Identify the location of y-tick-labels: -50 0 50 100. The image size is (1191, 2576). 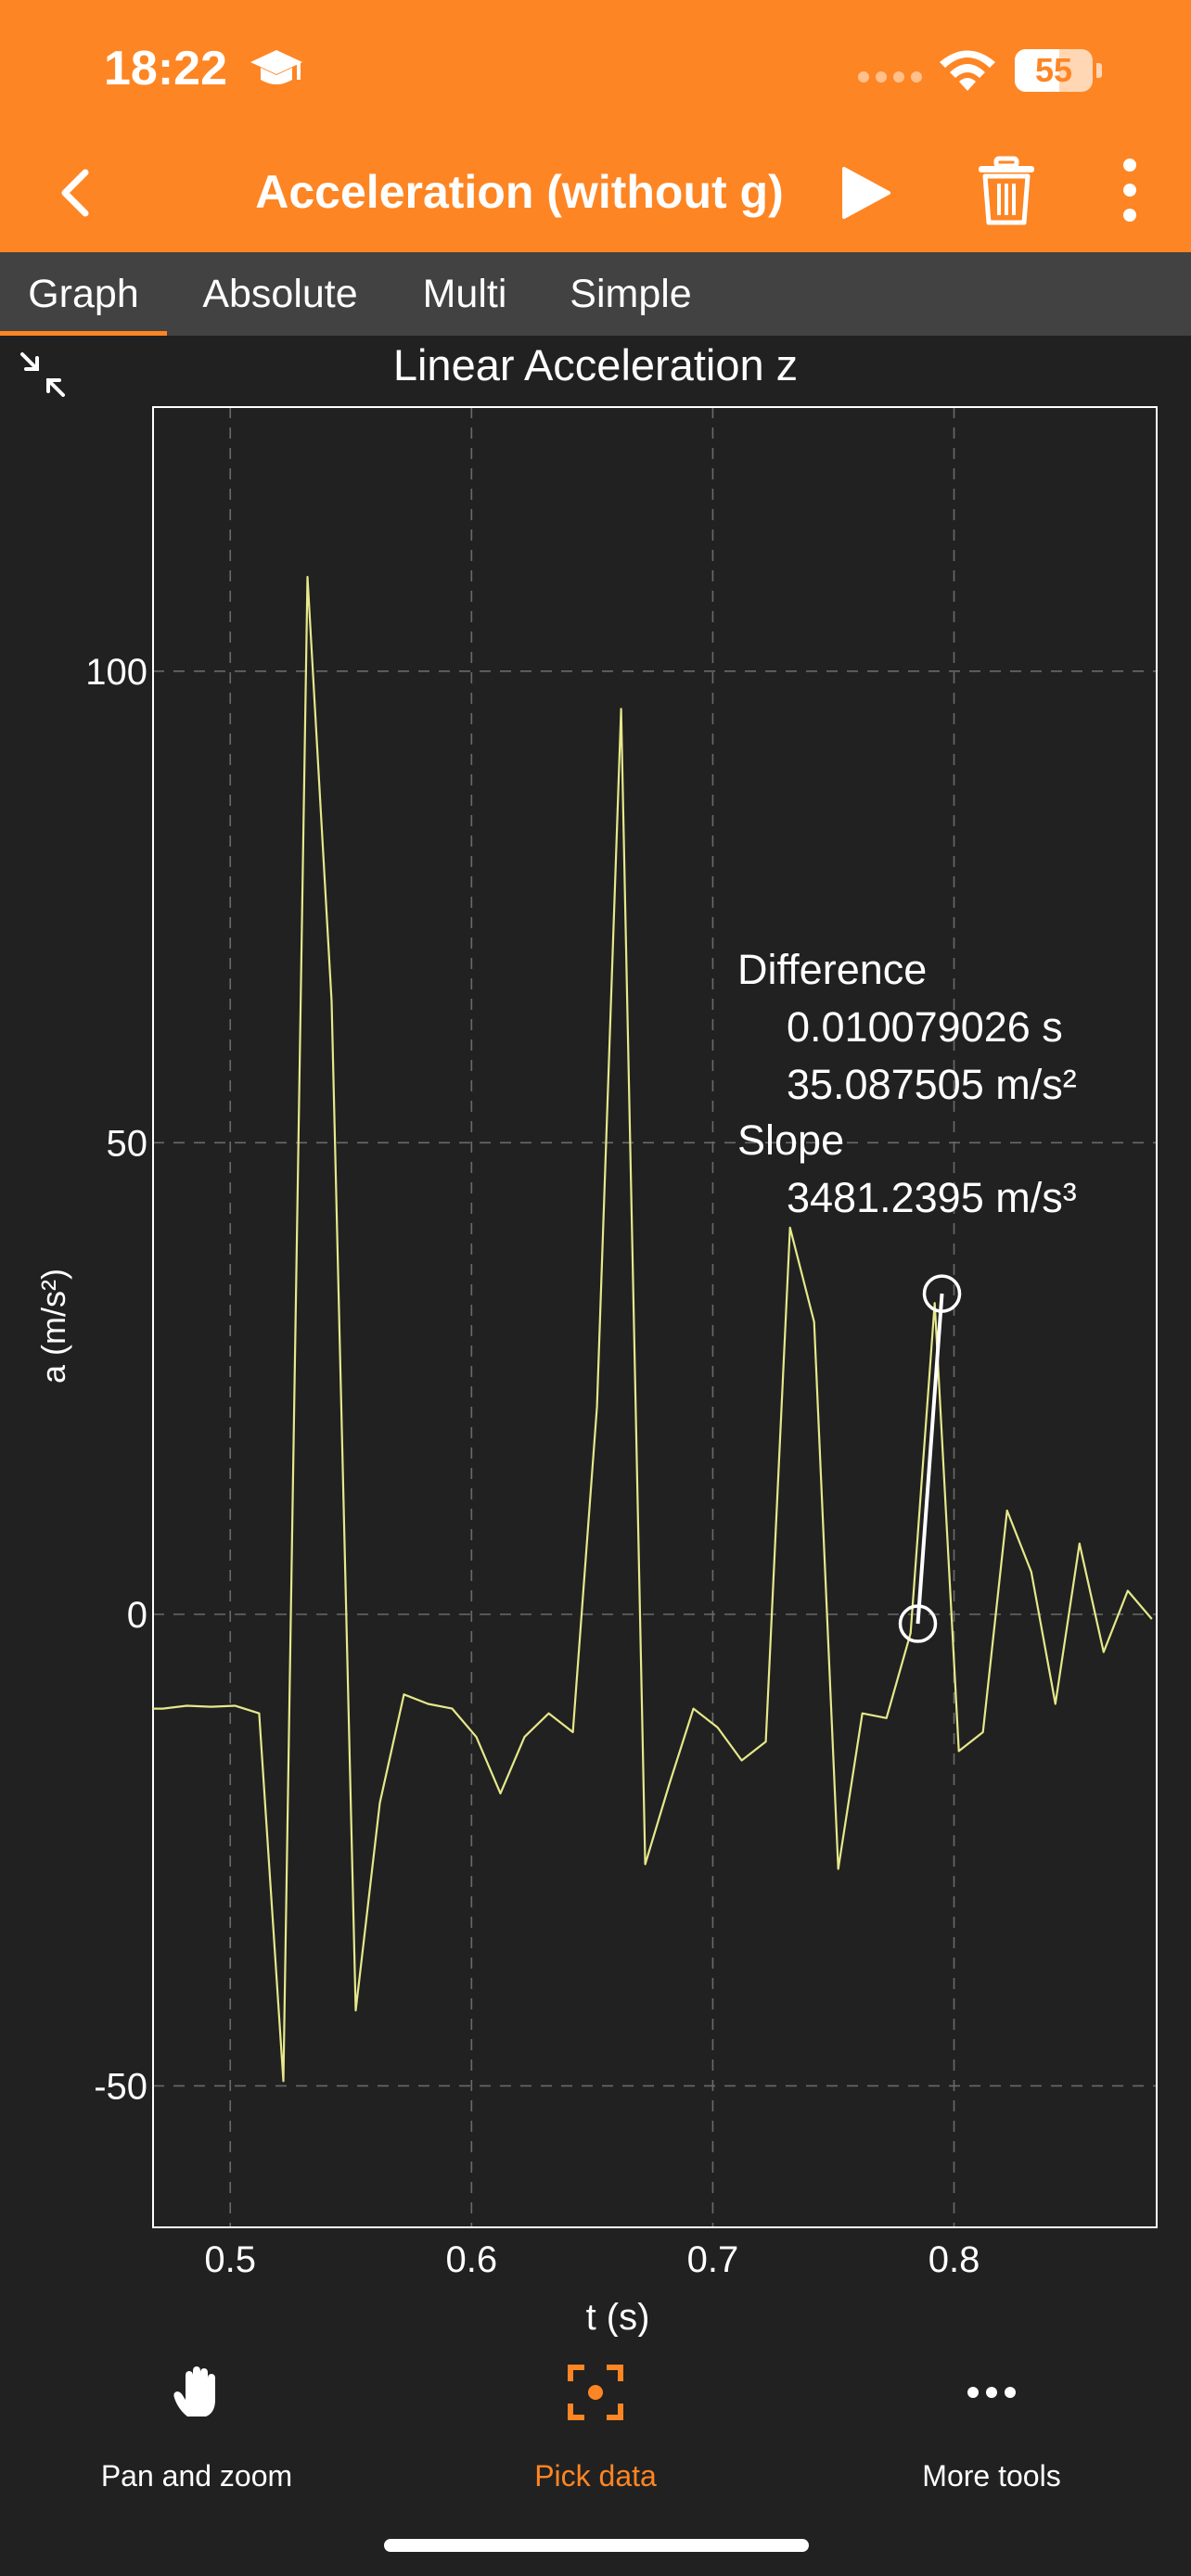
(116, 1380).